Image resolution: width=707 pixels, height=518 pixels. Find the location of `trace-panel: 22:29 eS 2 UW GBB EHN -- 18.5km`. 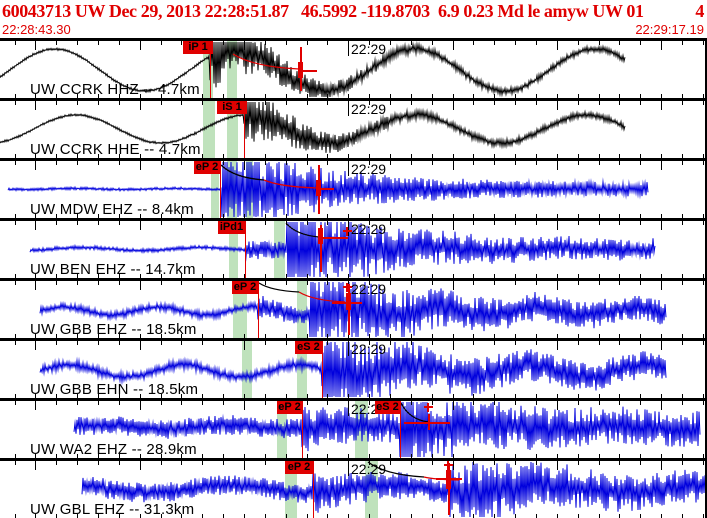

trace-panel: 22:29 eS 2 UW GBB EHN -- 18.5km is located at coordinates (352, 368).